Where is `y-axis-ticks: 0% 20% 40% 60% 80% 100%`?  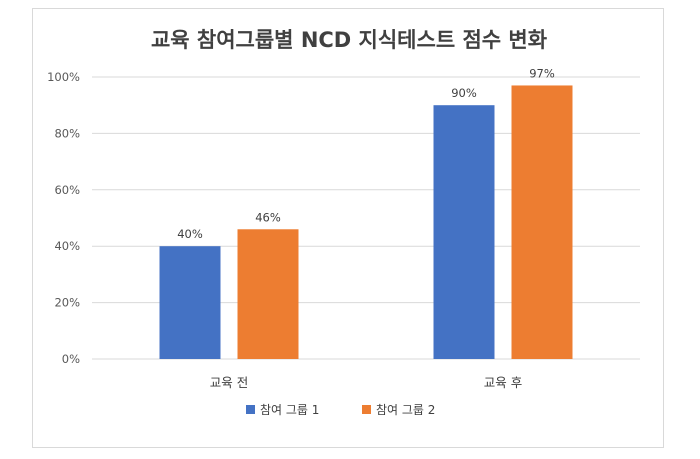
y-axis-ticks: 0% 20% 40% 60% 80% 100% is located at coordinates (63, 218).